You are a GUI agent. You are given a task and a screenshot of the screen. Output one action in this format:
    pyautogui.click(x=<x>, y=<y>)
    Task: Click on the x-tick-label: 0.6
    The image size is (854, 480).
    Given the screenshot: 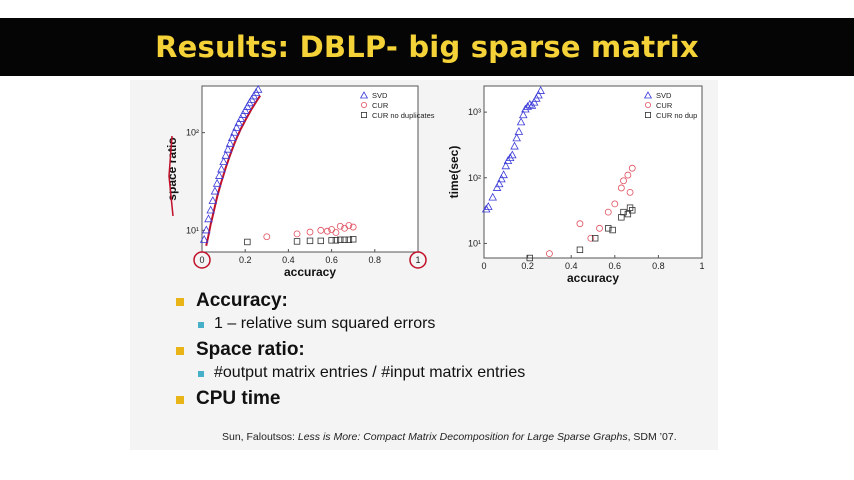 What is the action you would take?
    pyautogui.click(x=331, y=260)
    